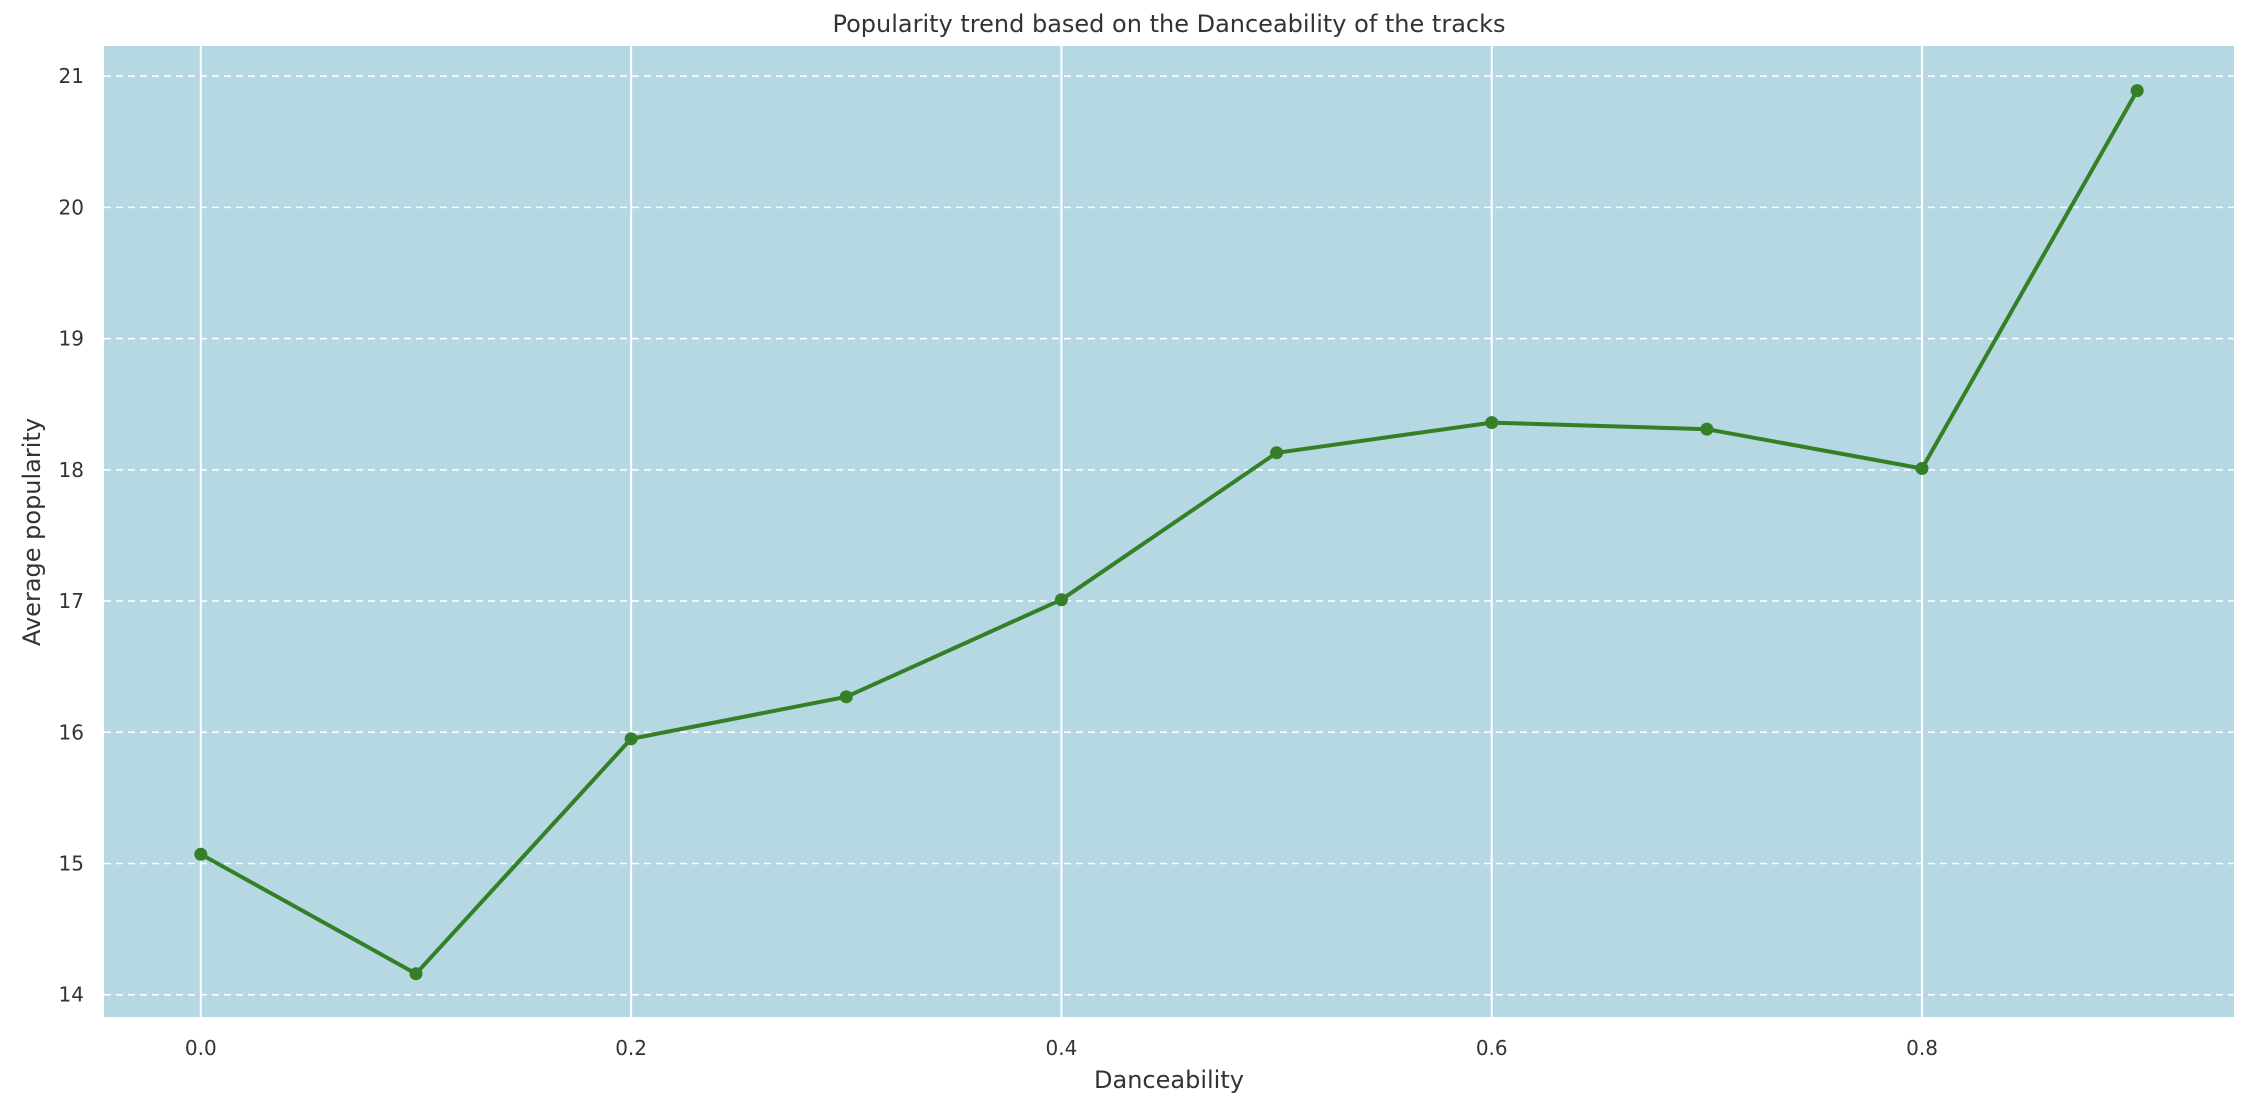 The width and height of the screenshot is (2256, 1114). I want to click on y-axis-label: Average popularity, so click(32, 532).